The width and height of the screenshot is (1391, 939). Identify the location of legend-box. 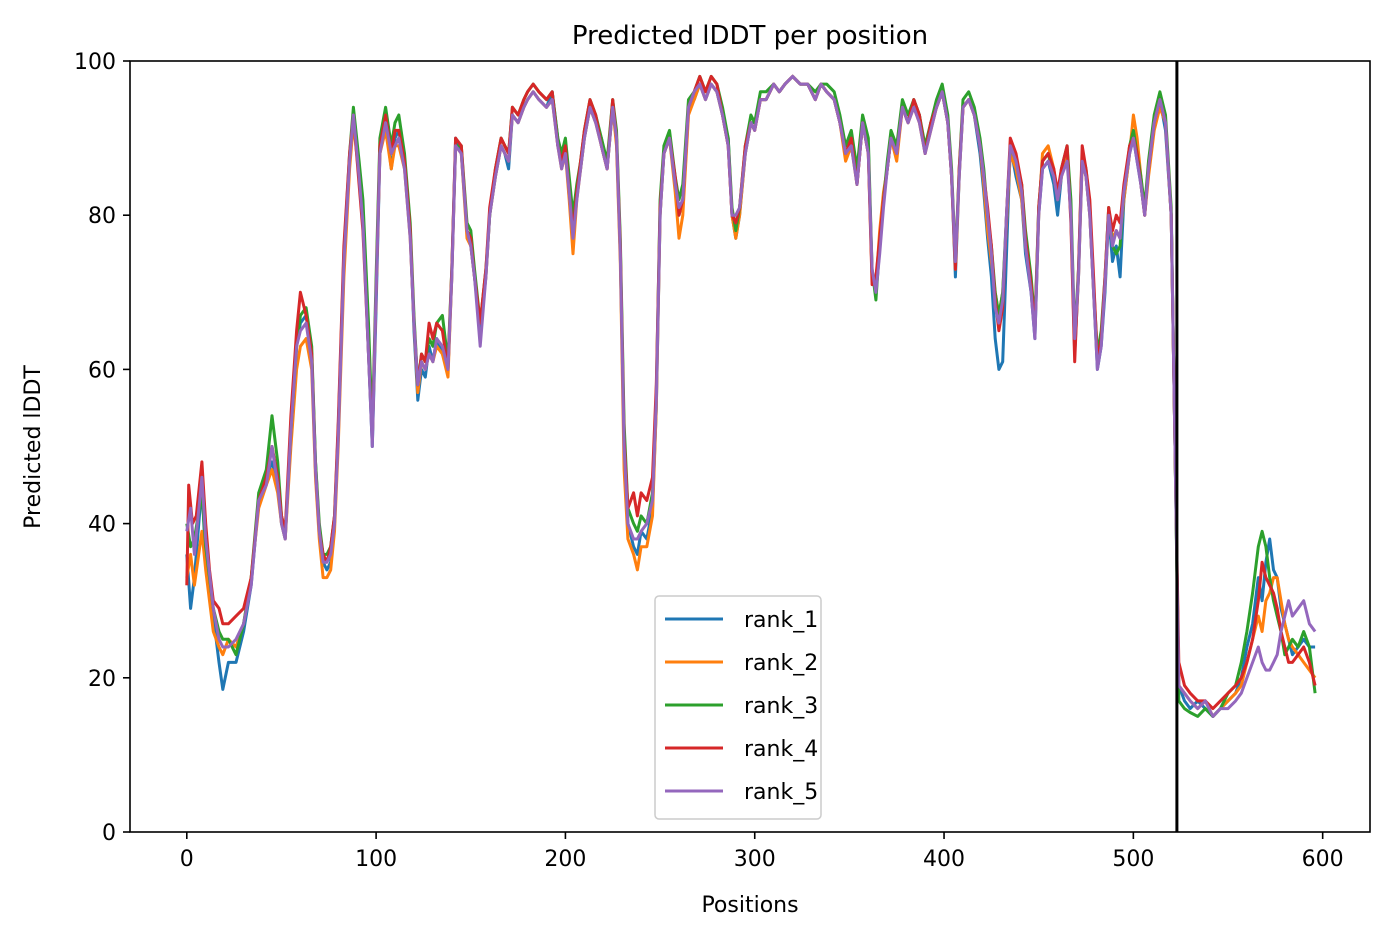
(738, 707).